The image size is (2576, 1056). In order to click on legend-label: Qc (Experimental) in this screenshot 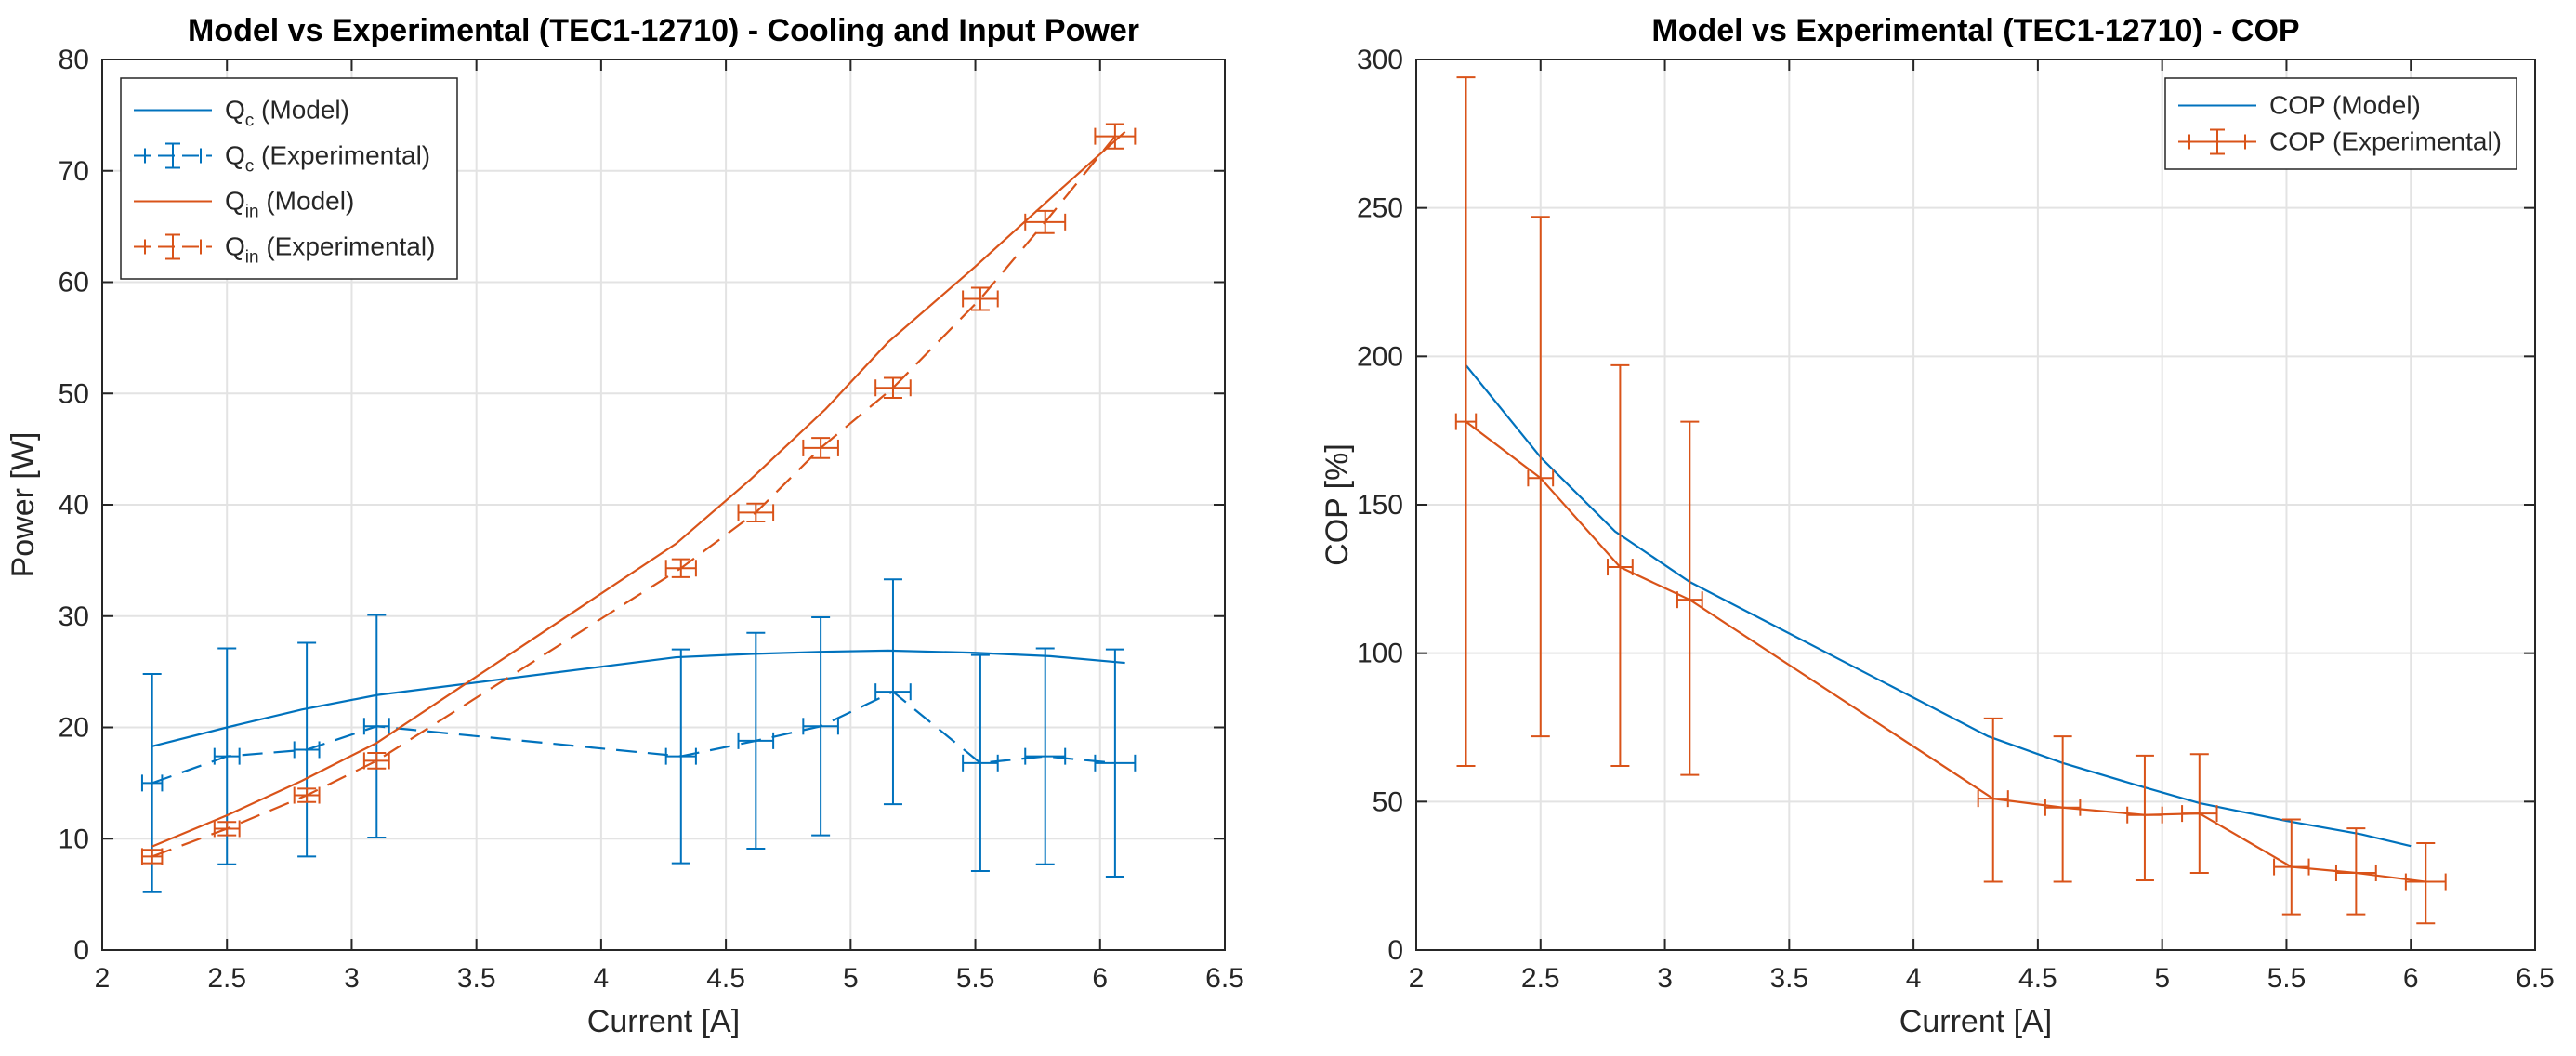, I will do `click(327, 159)`.